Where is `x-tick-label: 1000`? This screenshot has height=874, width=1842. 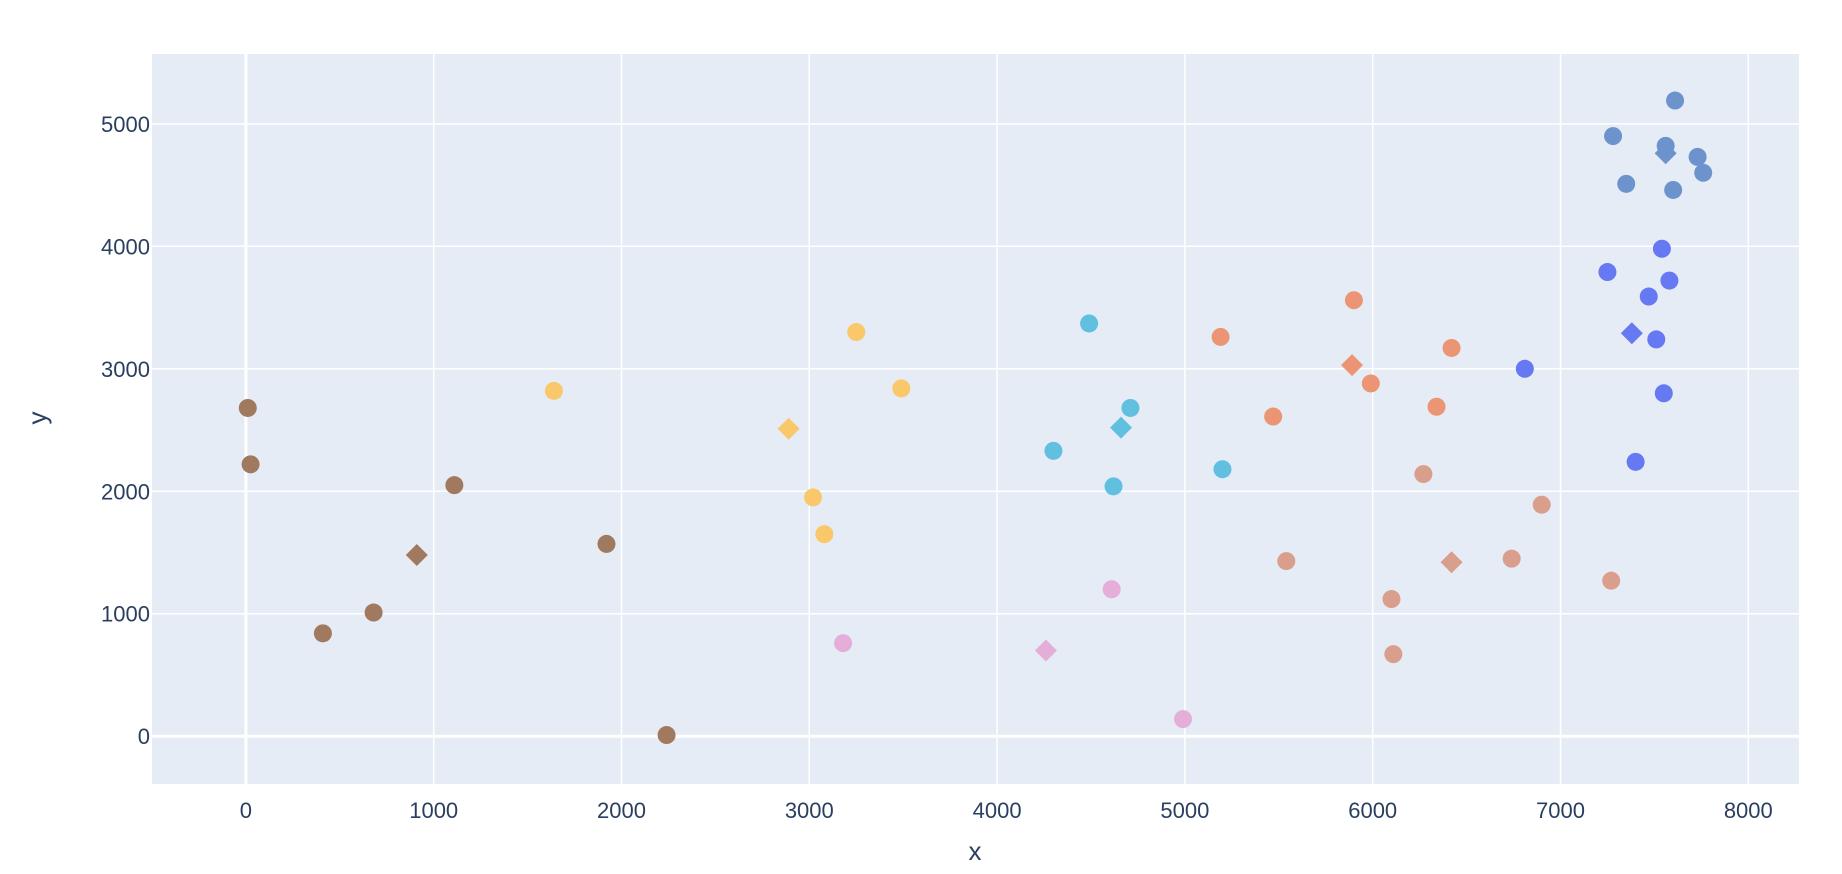 x-tick-label: 1000 is located at coordinates (433, 810).